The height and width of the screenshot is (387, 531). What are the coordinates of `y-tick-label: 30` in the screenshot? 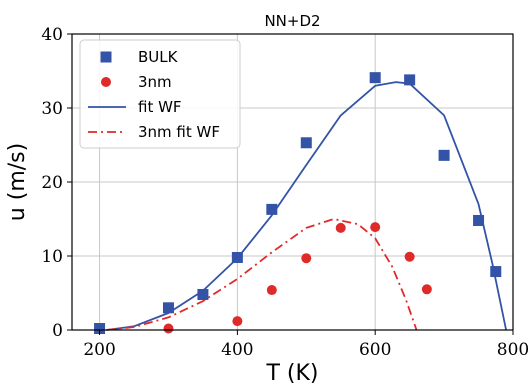 It's located at (52, 109).